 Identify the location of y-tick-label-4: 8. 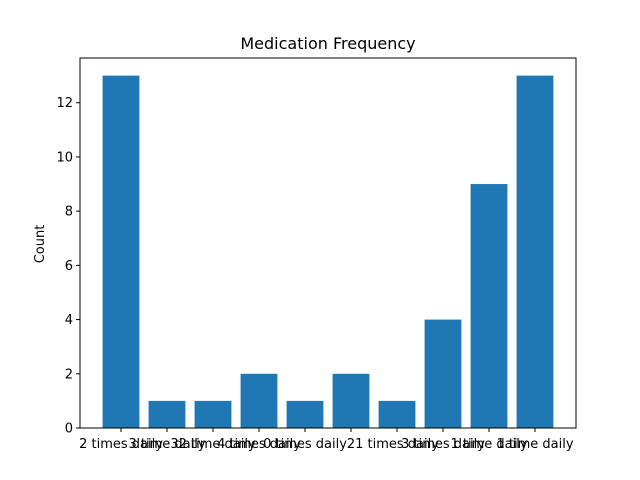
(69, 212).